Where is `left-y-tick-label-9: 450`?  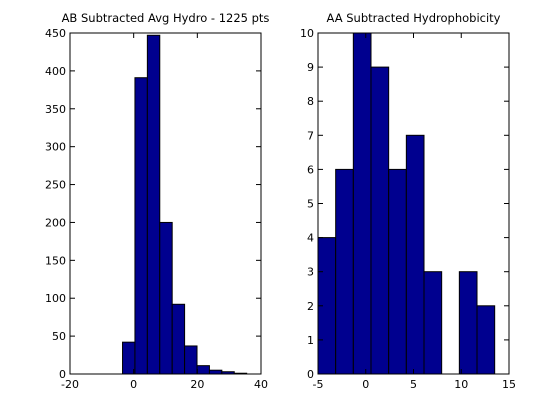
left-y-tick-label-9: 450 is located at coordinates (55, 33).